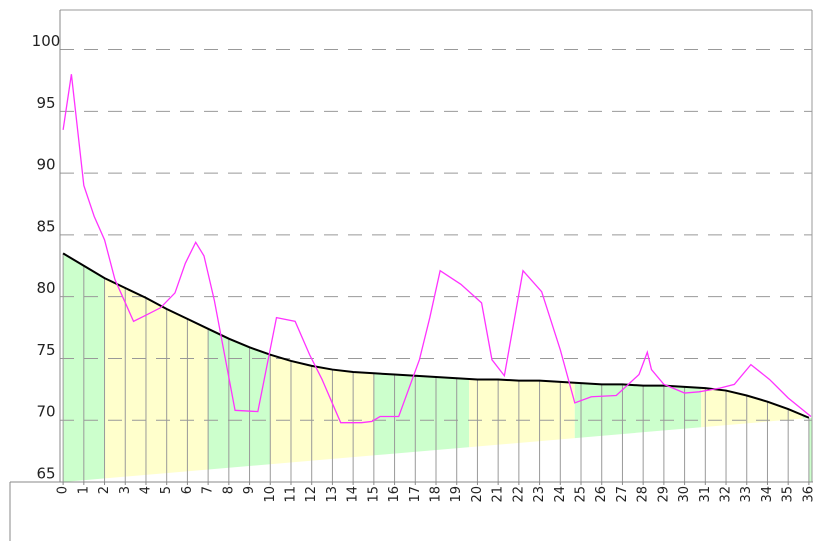 The height and width of the screenshot is (541, 813). I want to click on x-tick-label: 7, so click(208, 490).